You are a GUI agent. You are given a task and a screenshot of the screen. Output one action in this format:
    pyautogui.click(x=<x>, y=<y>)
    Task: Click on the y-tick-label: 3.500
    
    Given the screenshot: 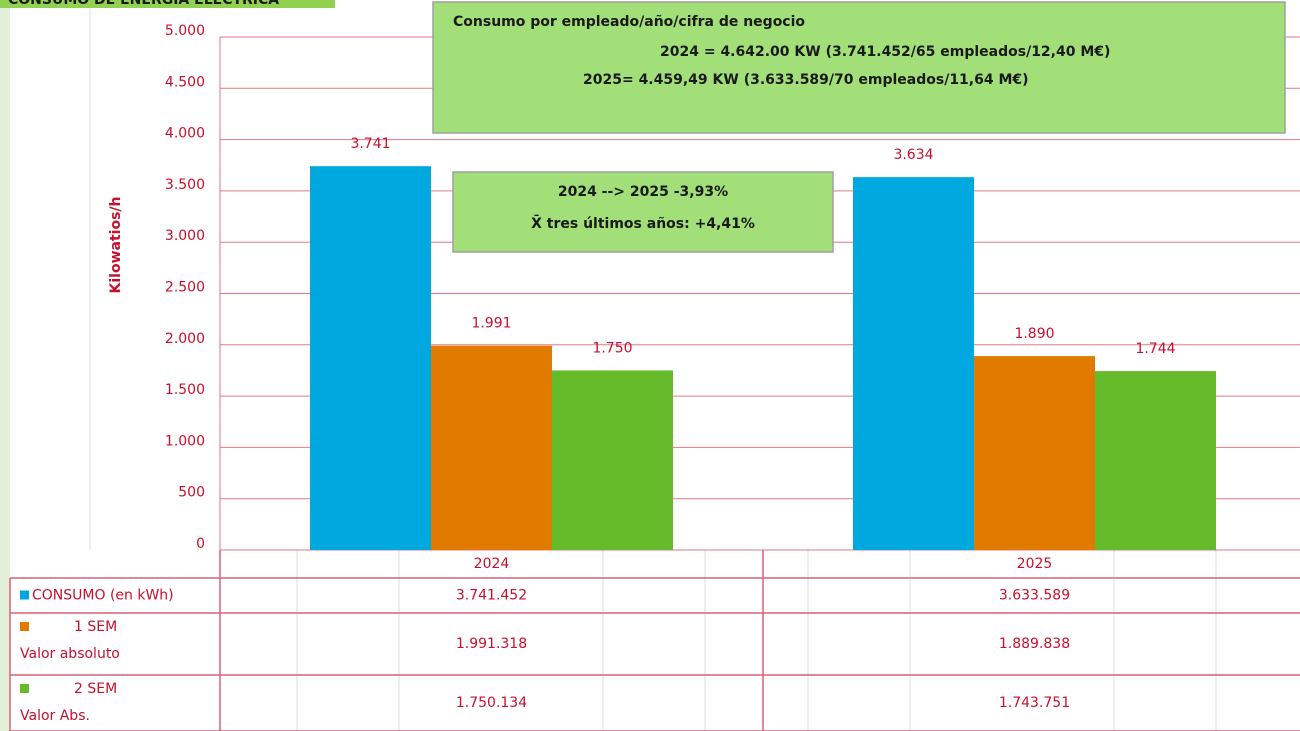 What is the action you would take?
    pyautogui.click(x=185, y=185)
    